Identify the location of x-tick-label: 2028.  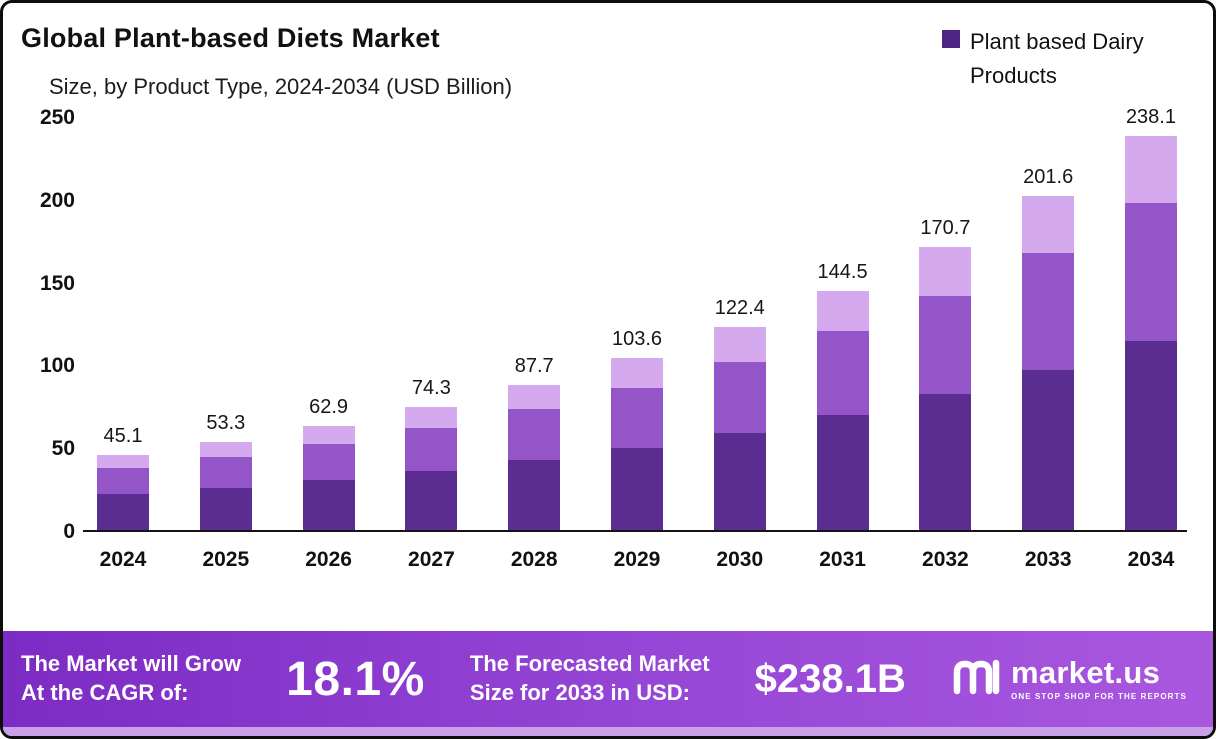
(534, 559).